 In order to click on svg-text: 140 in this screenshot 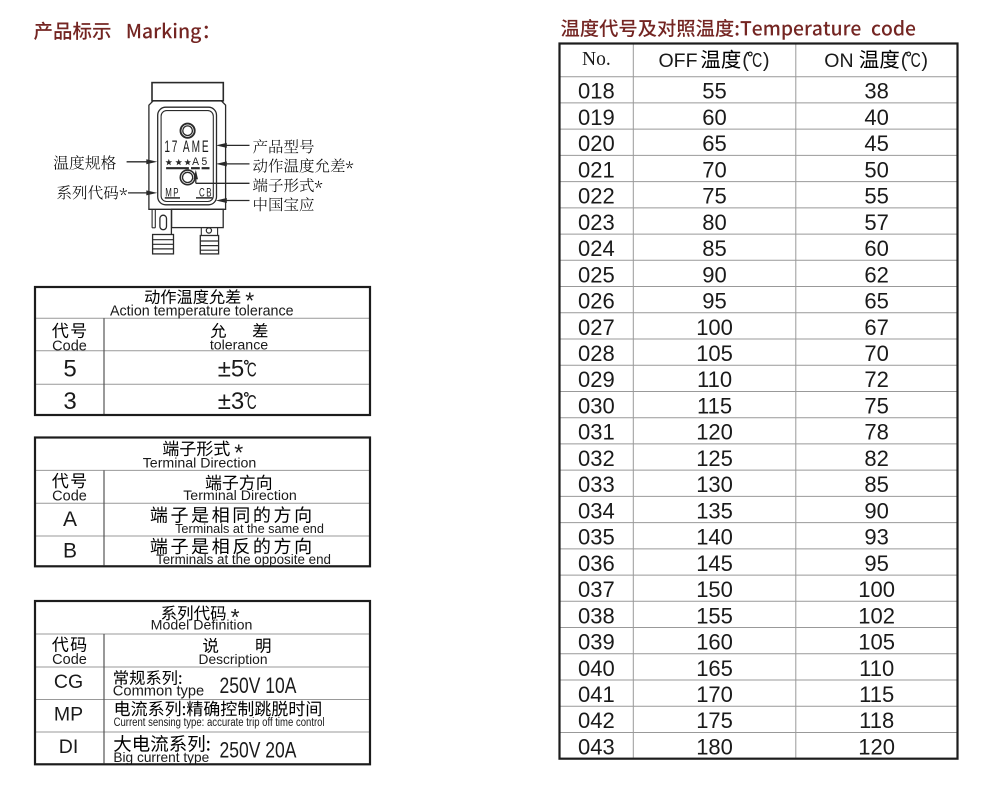, I will do `click(714, 537)`.